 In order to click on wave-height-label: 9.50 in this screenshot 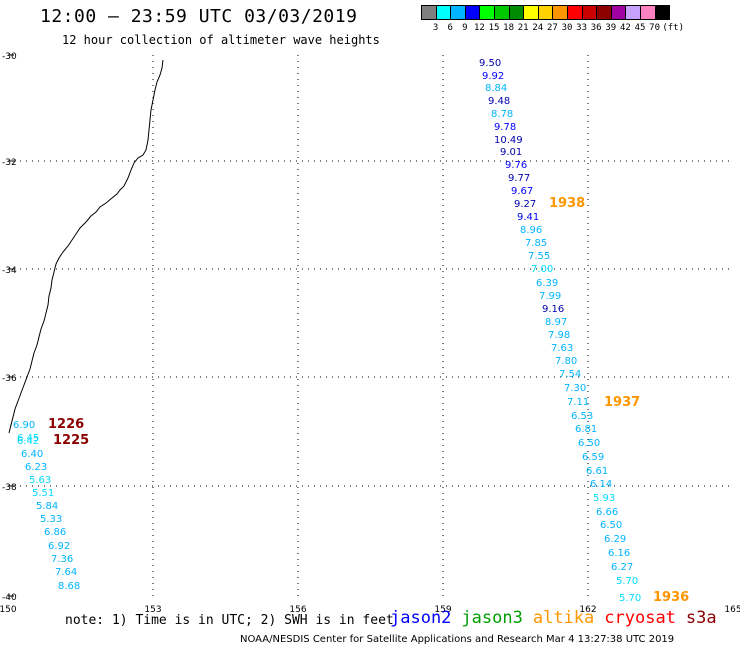, I will do `click(490, 63)`.